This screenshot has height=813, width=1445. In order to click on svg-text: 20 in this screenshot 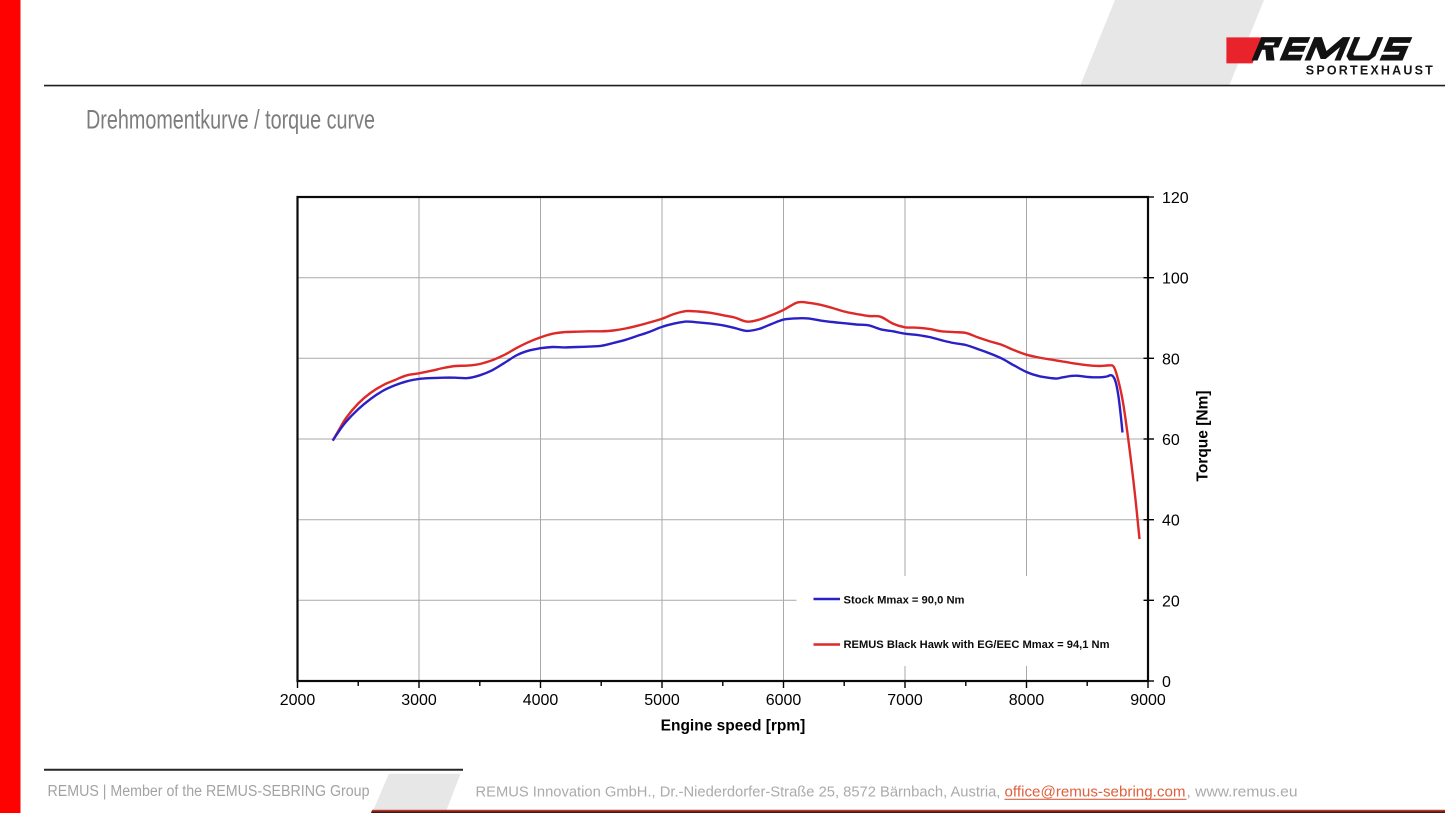, I will do `click(1171, 601)`.